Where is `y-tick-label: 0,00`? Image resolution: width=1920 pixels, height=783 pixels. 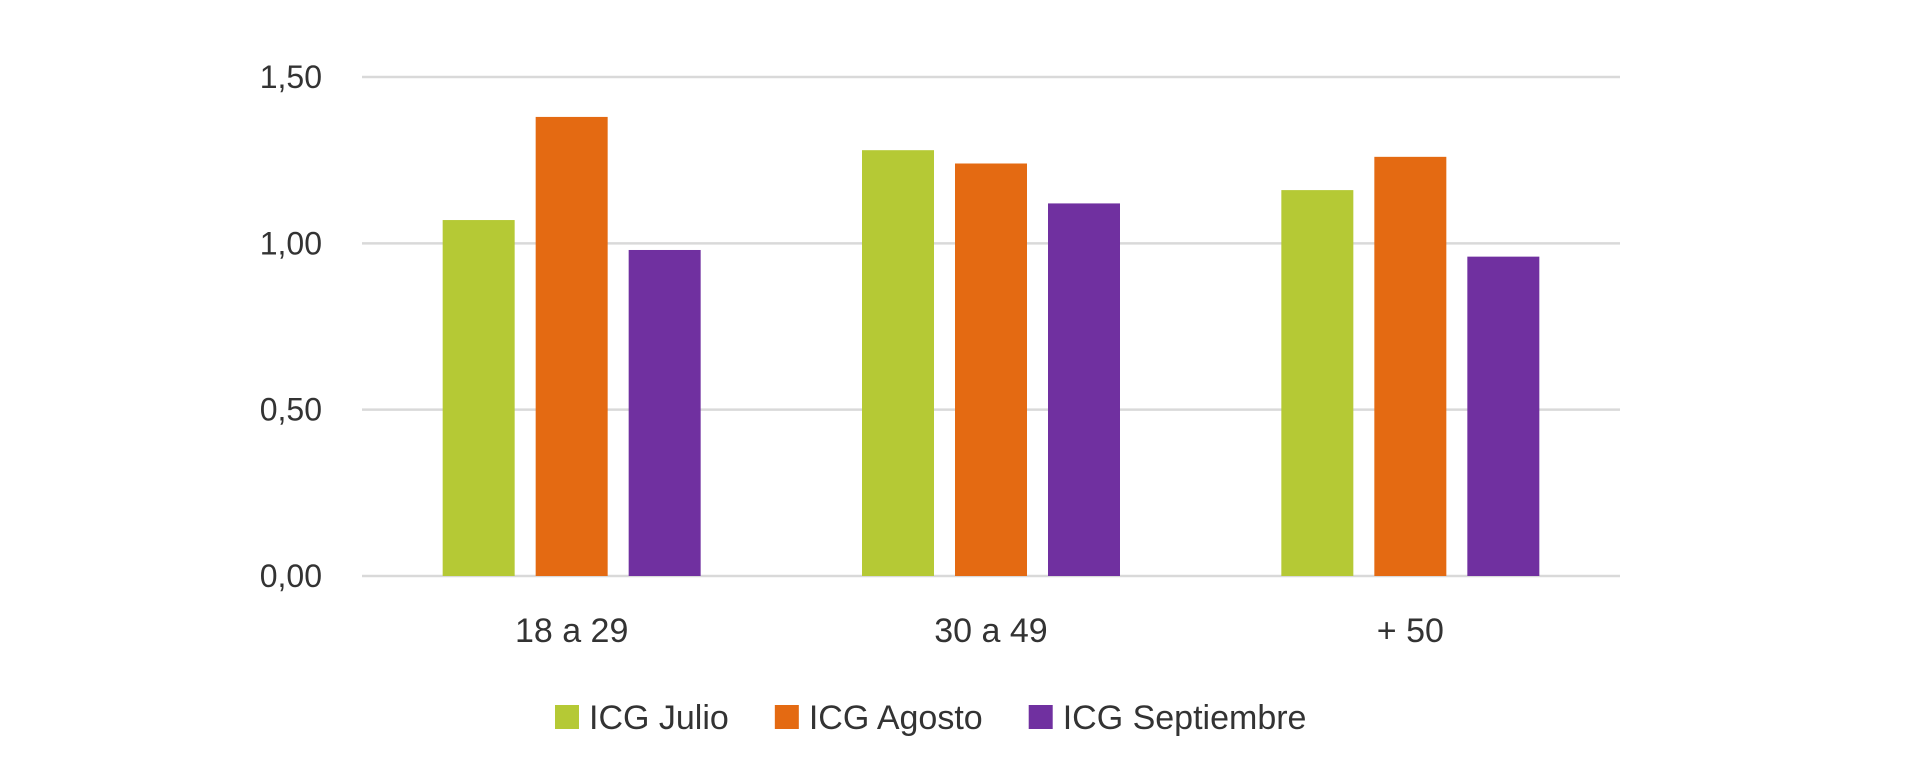 y-tick-label: 0,00 is located at coordinates (291, 576).